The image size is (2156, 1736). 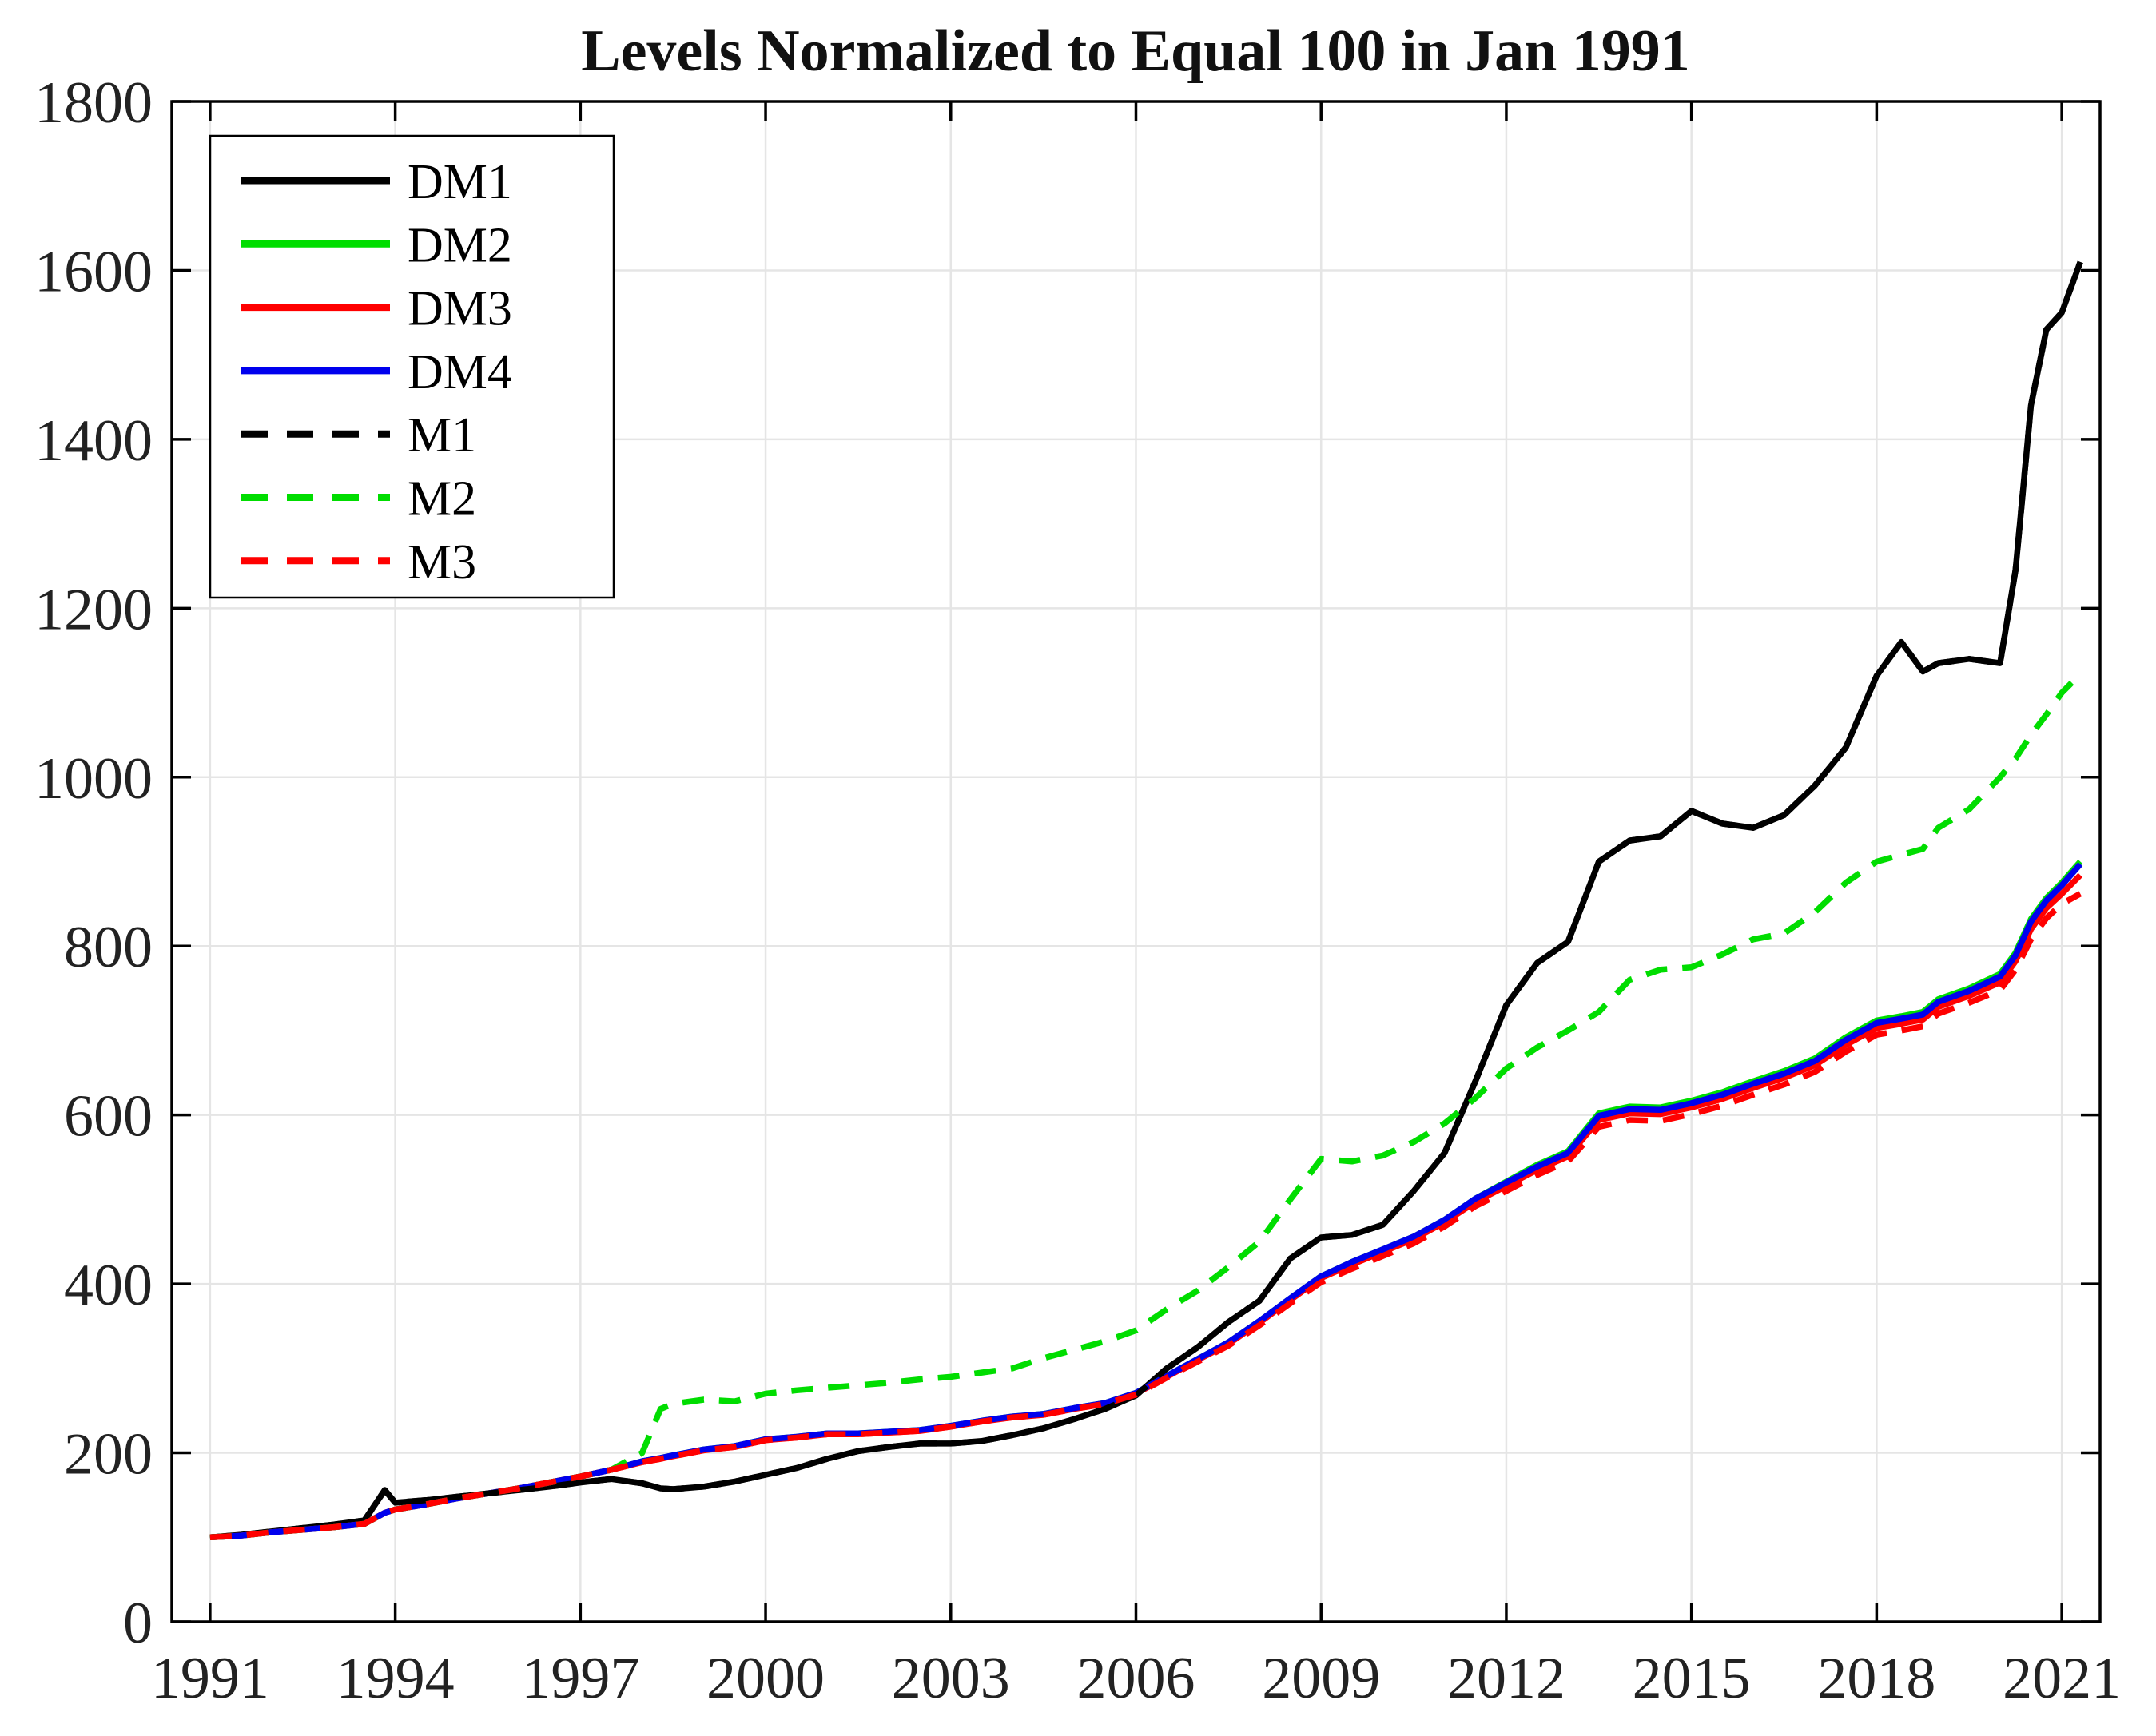 What do you see at coordinates (460, 372) in the screenshot?
I see `legend-label-DM4: DM4` at bounding box center [460, 372].